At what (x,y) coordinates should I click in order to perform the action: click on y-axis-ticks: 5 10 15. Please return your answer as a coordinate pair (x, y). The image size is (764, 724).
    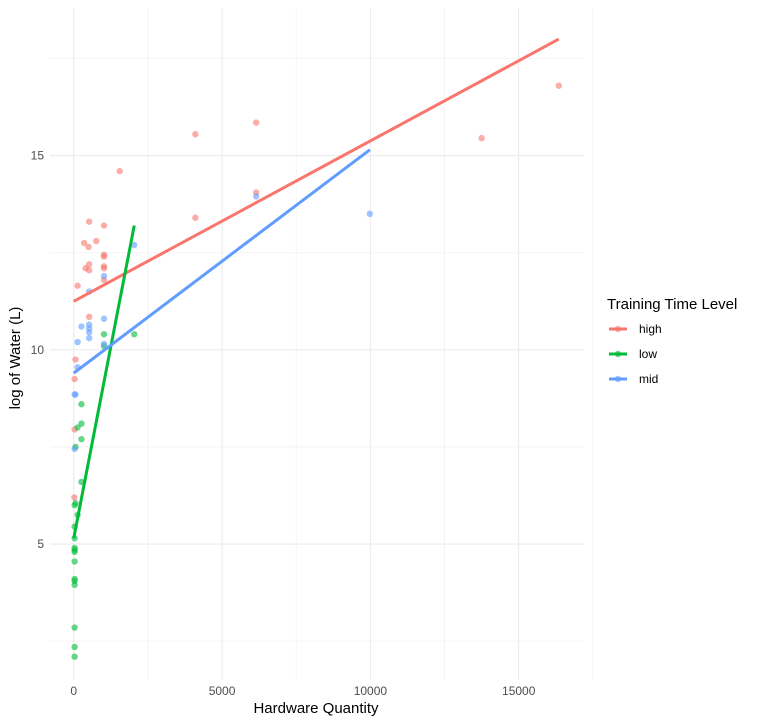
    Looking at the image, I should click on (38, 350).